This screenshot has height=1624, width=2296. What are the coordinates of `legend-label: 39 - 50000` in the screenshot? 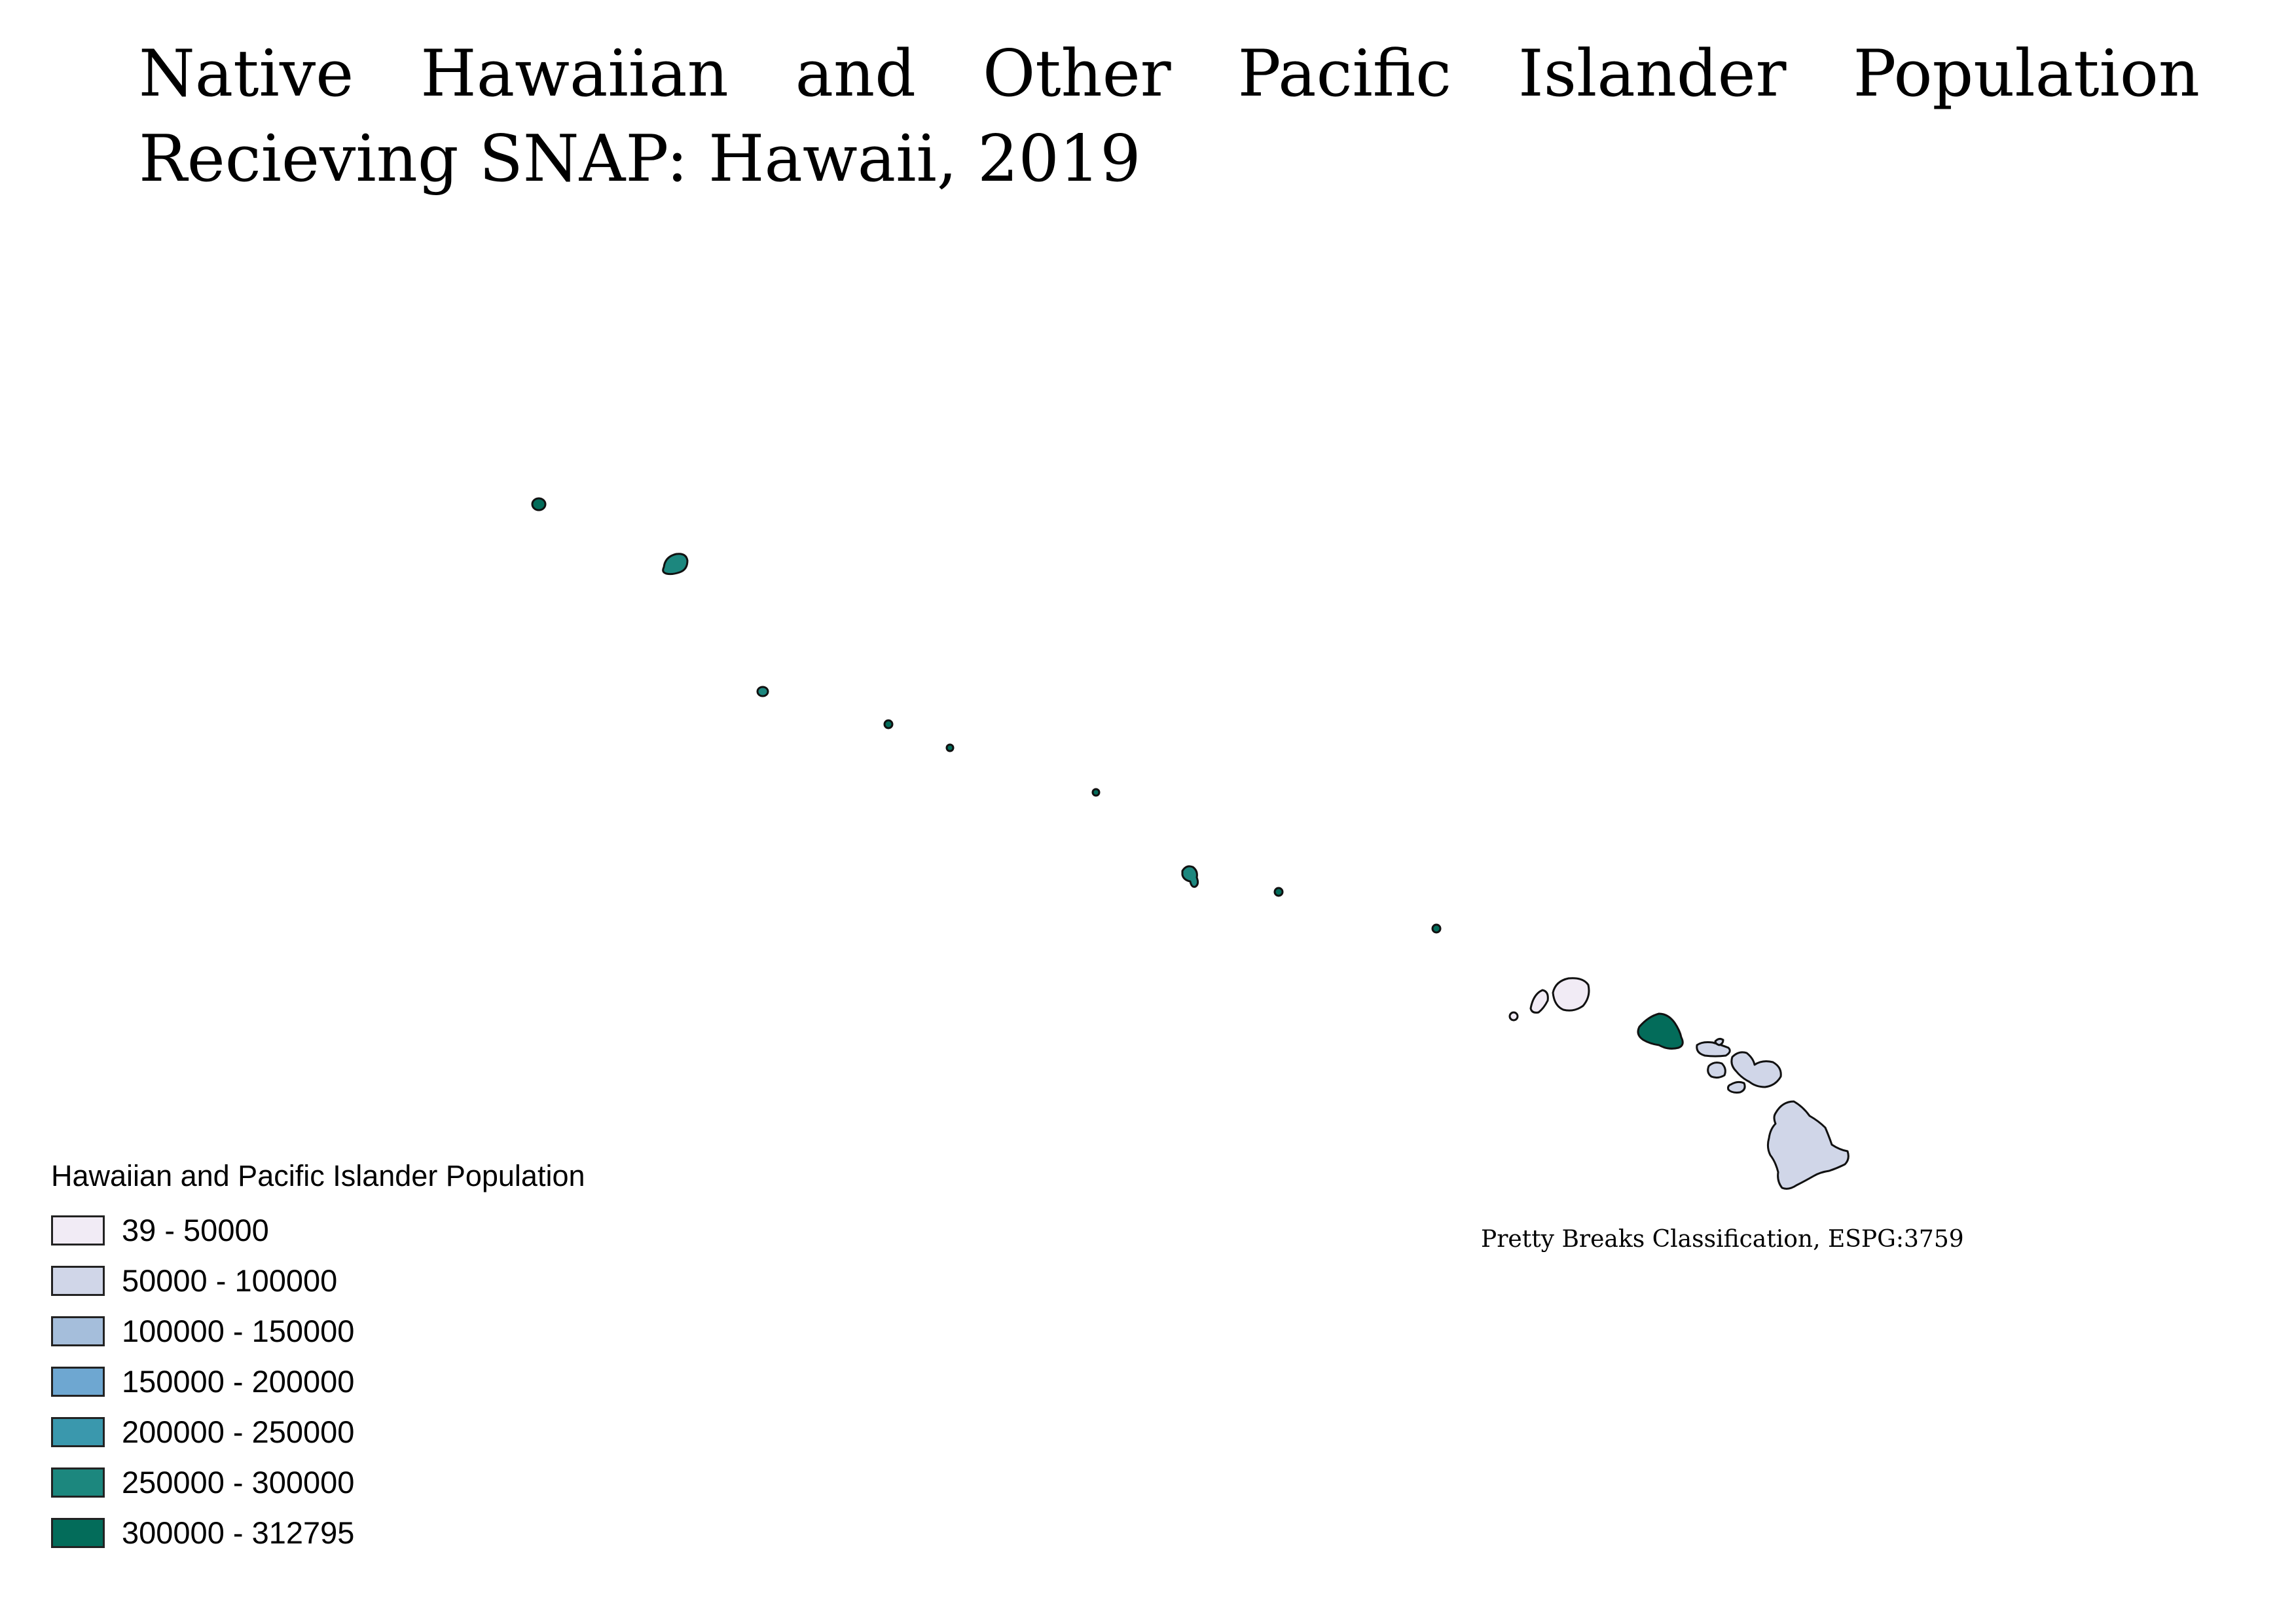 It's located at (195, 1230).